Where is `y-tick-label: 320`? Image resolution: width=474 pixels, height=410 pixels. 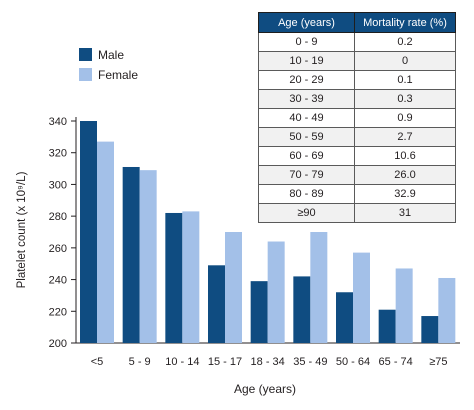
y-tick-label: 320 is located at coordinates (58, 154).